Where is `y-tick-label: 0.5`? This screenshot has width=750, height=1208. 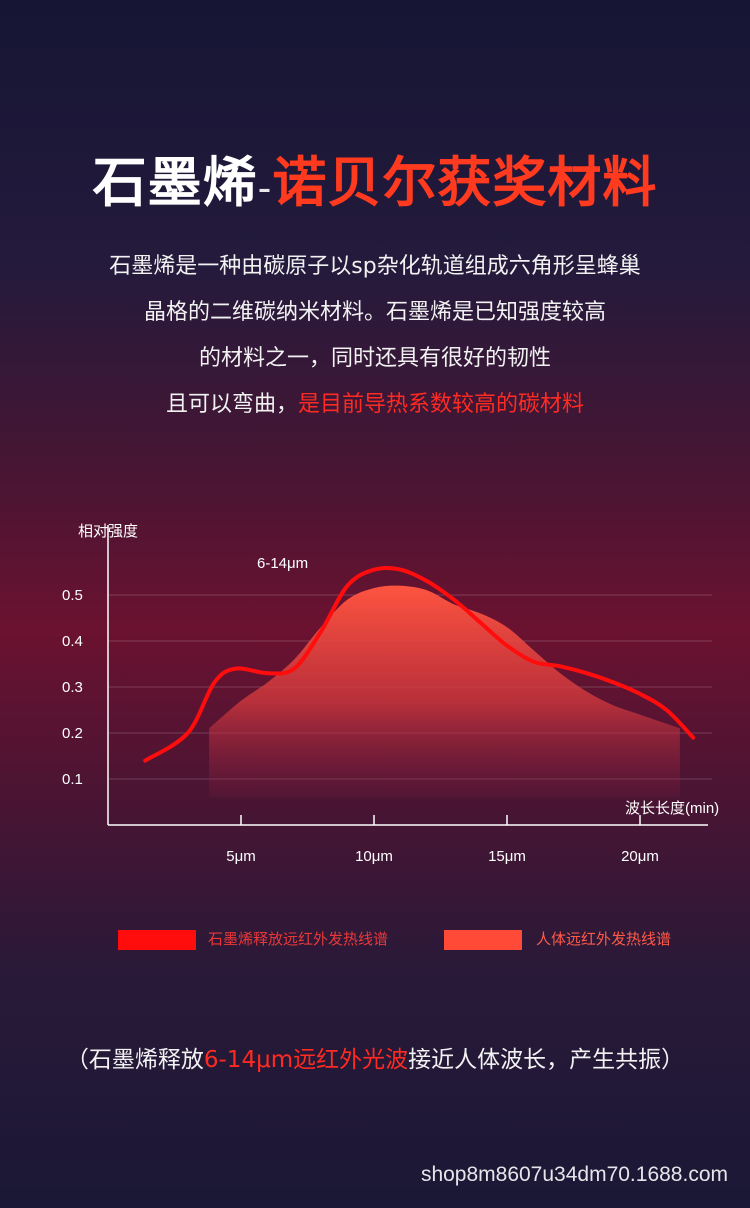 y-tick-label: 0.5 is located at coordinates (72, 595).